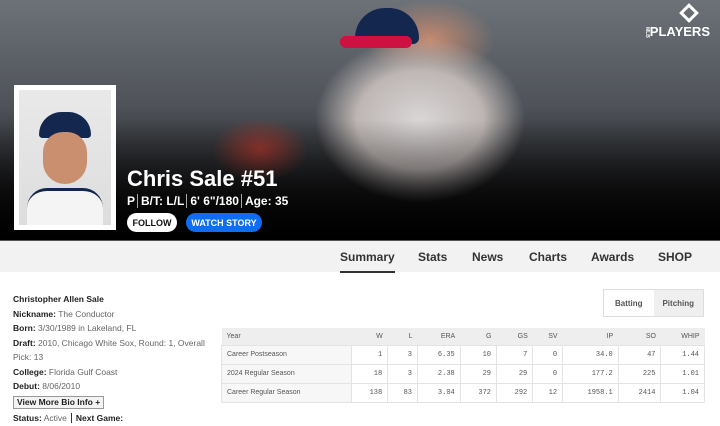 Image resolution: width=720 pixels, height=426 pixels. What do you see at coordinates (27, 417) in the screenshot?
I see `status-label: Status:` at bounding box center [27, 417].